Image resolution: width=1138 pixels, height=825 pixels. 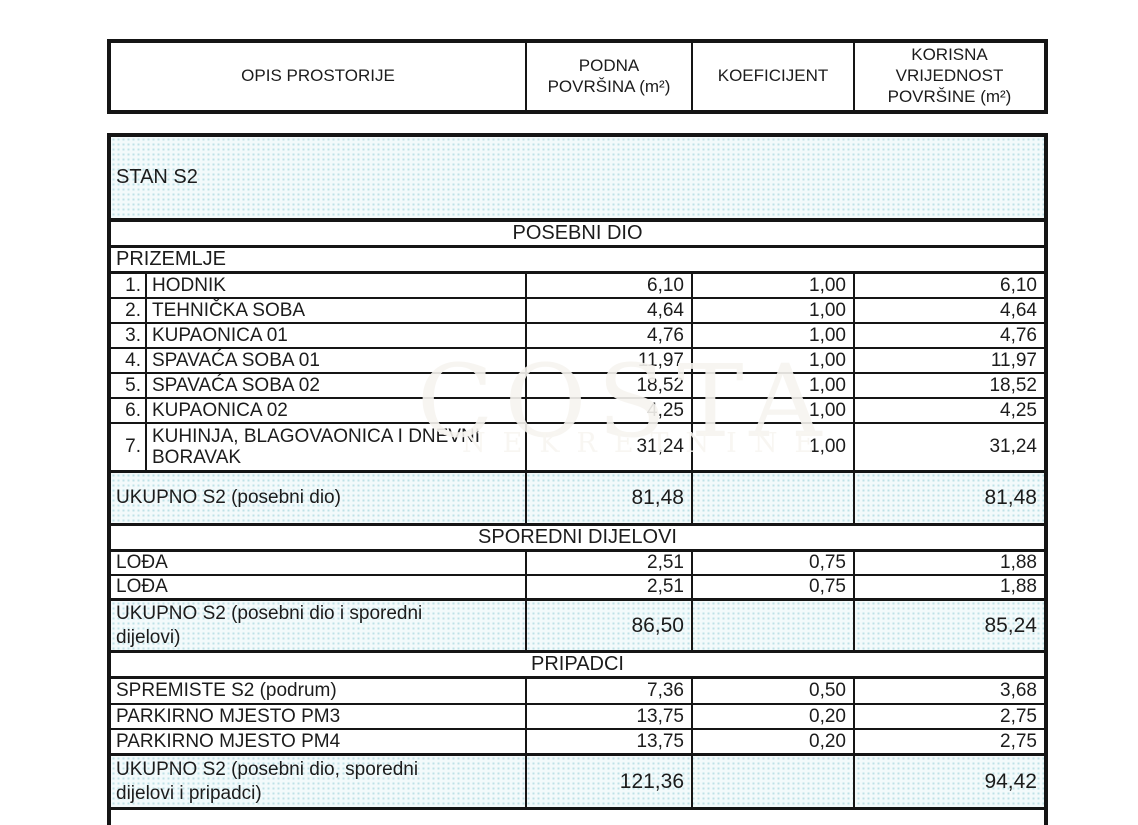 I want to click on section-row-sporedni-dijelovi: SPOREDNI DIJELOVI, so click(x=577, y=539).